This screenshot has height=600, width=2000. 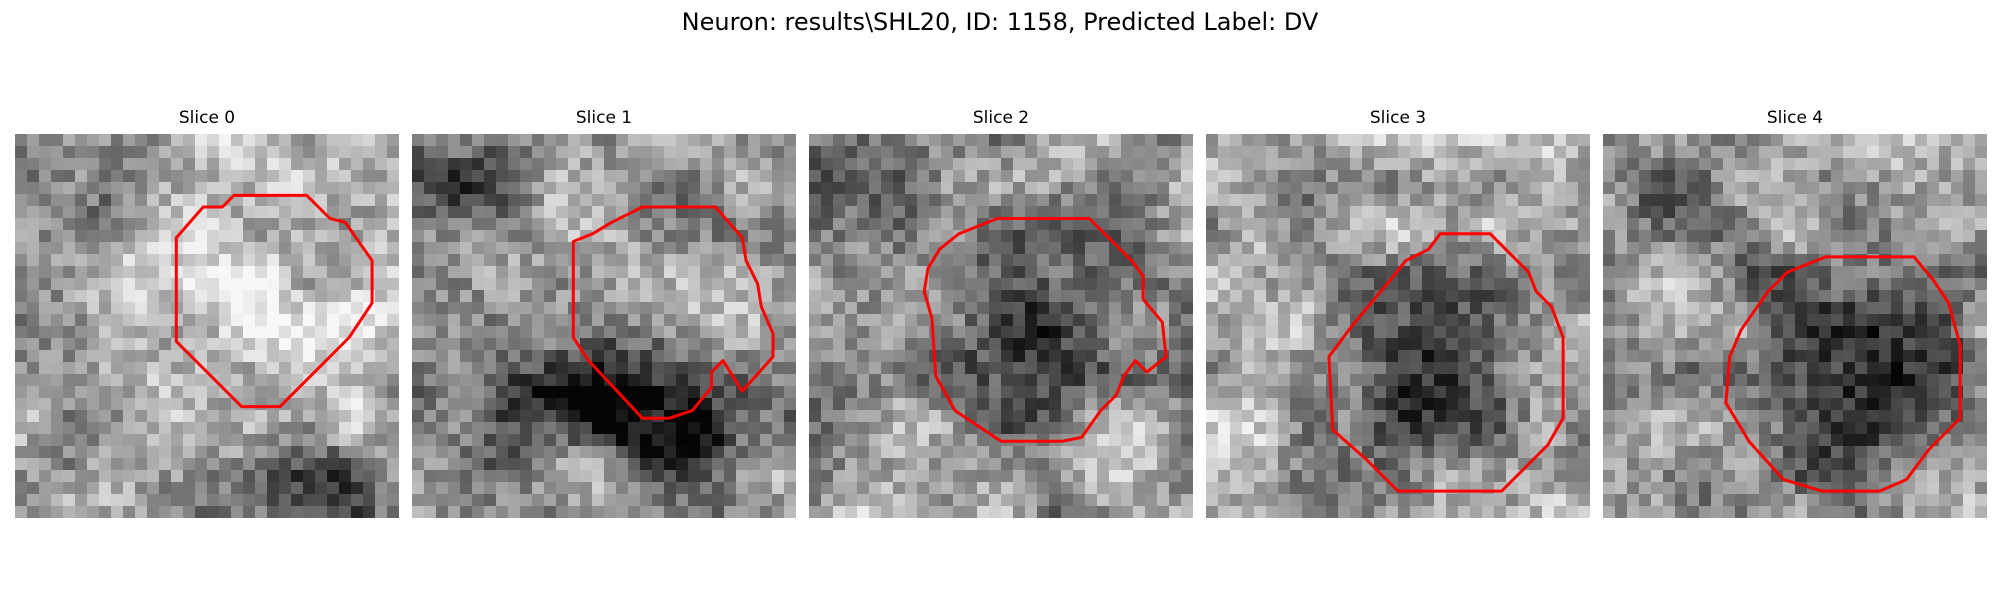 I want to click on slice-title: Slice 0, so click(x=207, y=118).